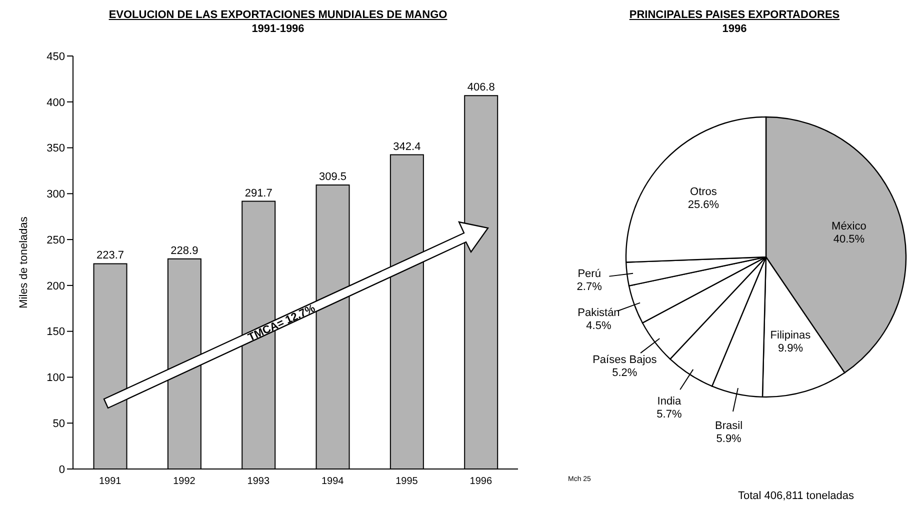 The width and height of the screenshot is (913, 508). I want to click on x-tick-label: 1991, so click(110, 482).